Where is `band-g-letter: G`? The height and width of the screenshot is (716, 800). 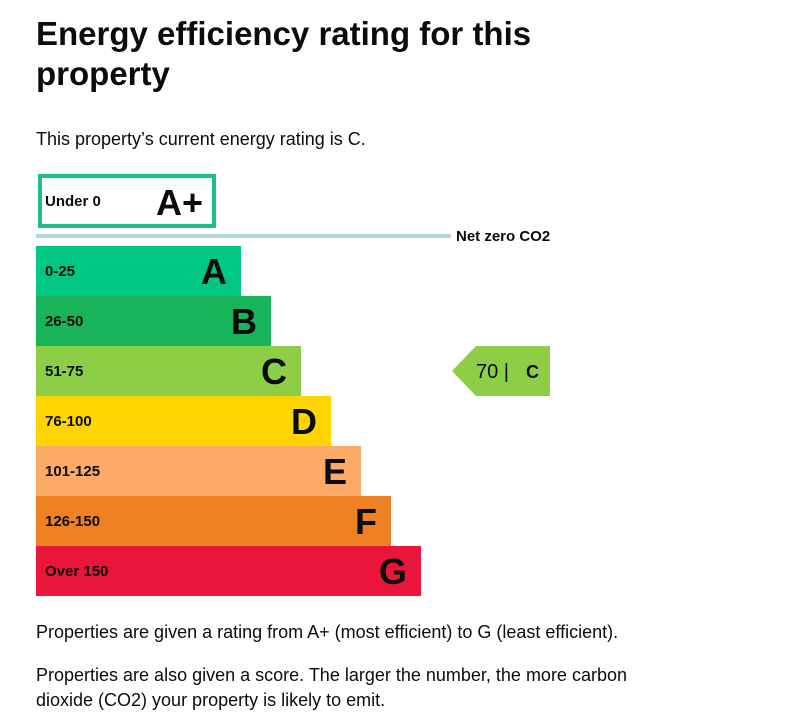 band-g-letter: G is located at coordinates (393, 571).